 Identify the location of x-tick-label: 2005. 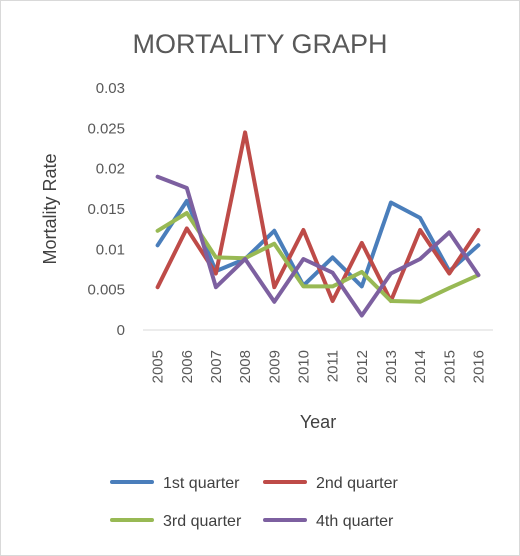
(158, 366).